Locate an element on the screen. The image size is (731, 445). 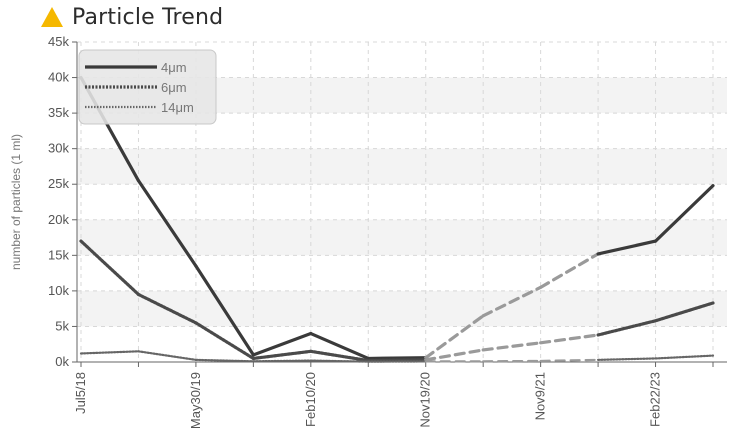
legend-label: 14μm is located at coordinates (177, 107).